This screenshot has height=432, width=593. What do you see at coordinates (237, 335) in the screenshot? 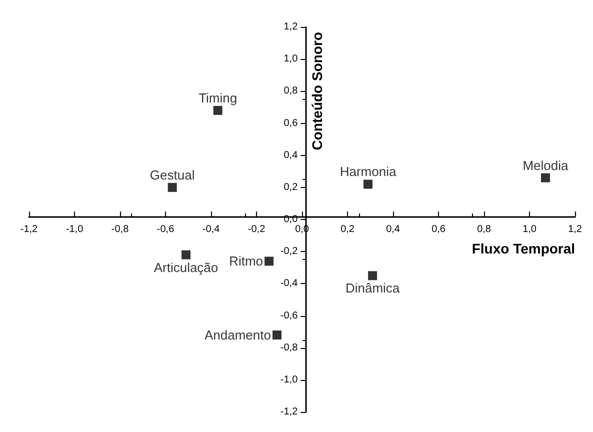
I see `annotation: Andamento` at bounding box center [237, 335].